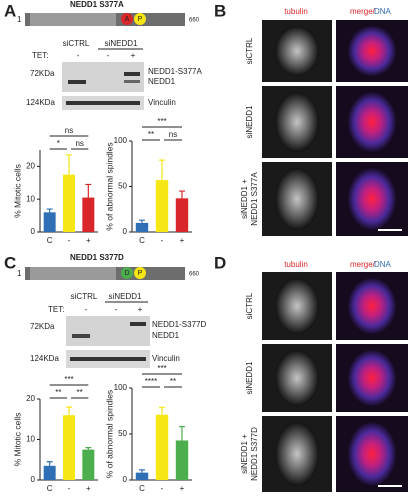 This screenshot has height=500, width=411. I want to click on row-label: NEDD1 S377D, so click(254, 454).